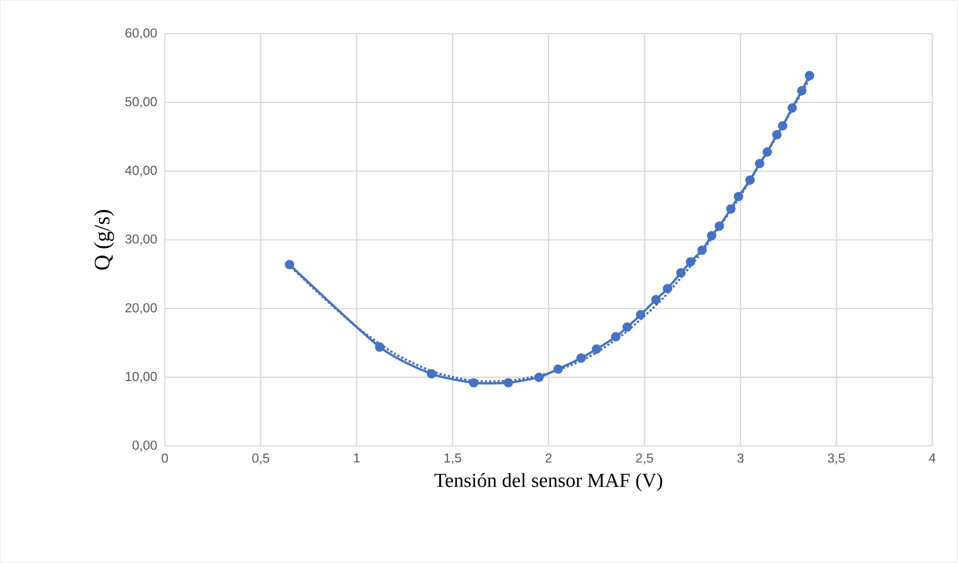 The image size is (958, 563). What do you see at coordinates (548, 482) in the screenshot?
I see `x-axis-title: Tensión del sensor MAF (V)` at bounding box center [548, 482].